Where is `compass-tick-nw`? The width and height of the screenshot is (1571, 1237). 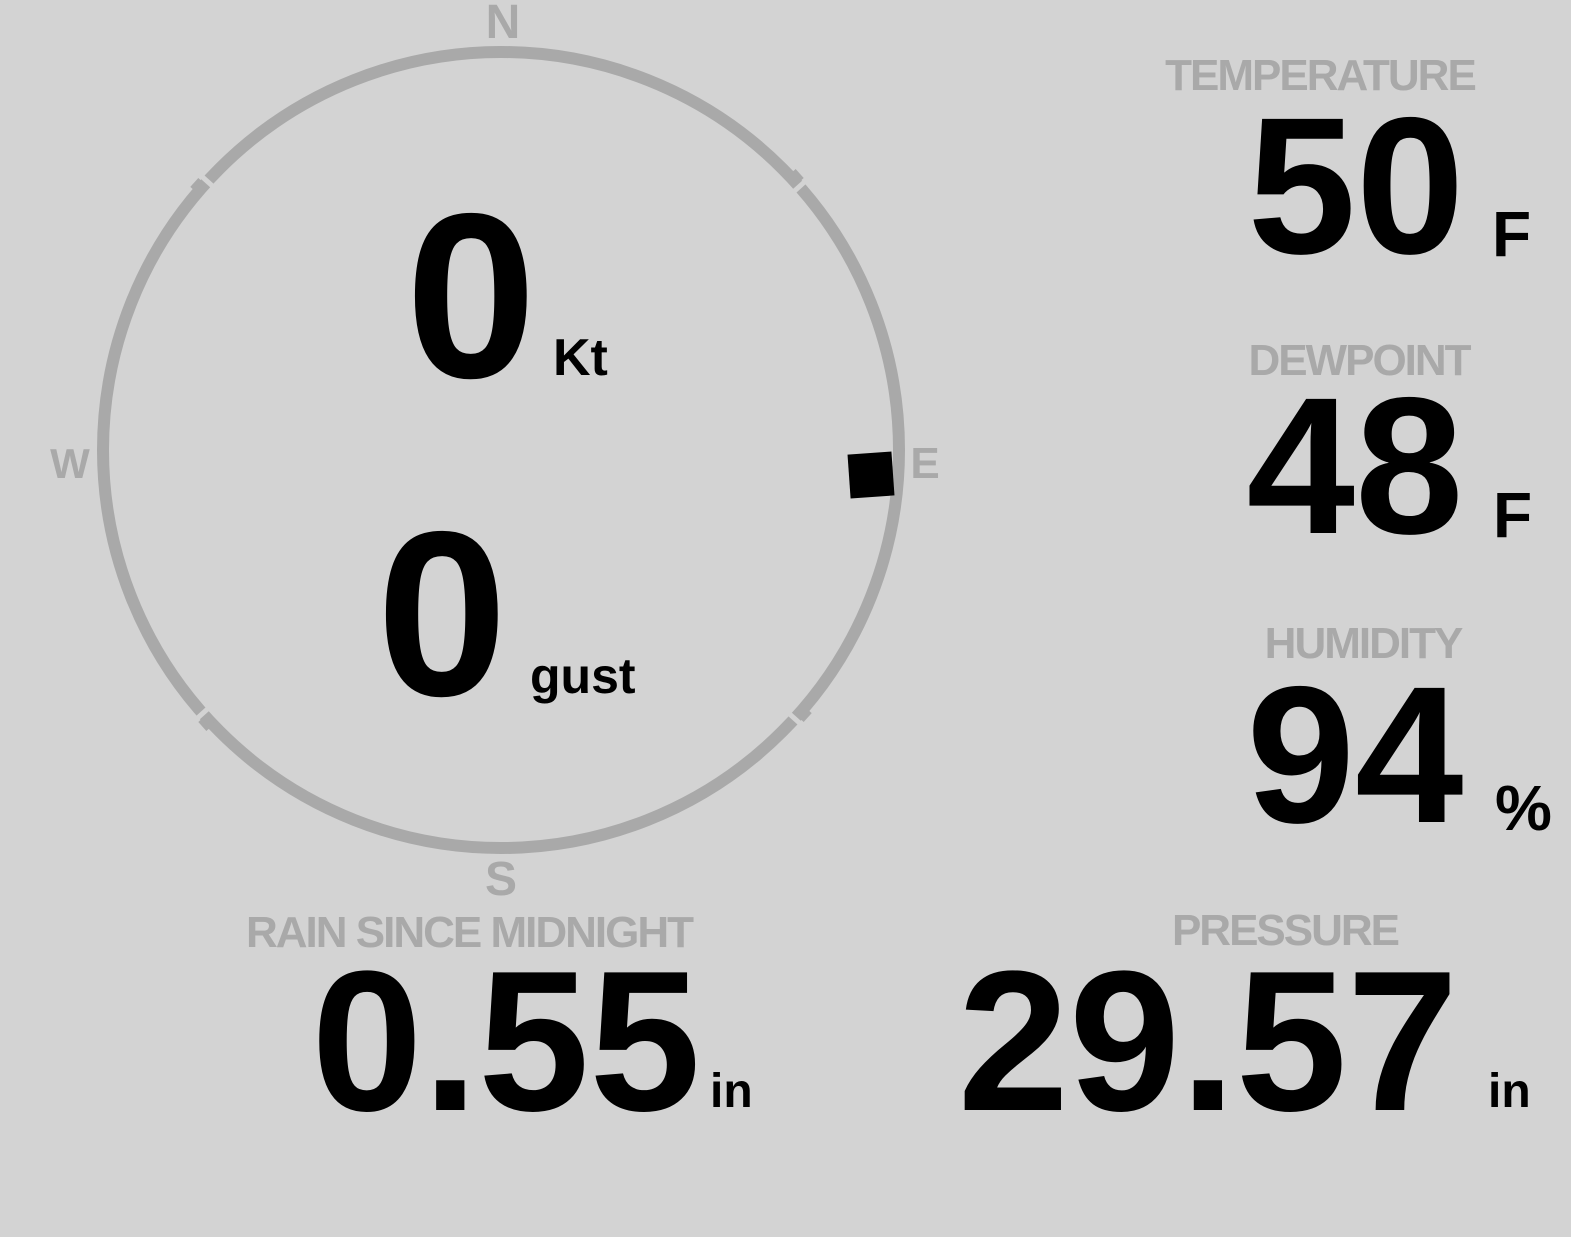 compass-tick-nw is located at coordinates (203, 184).